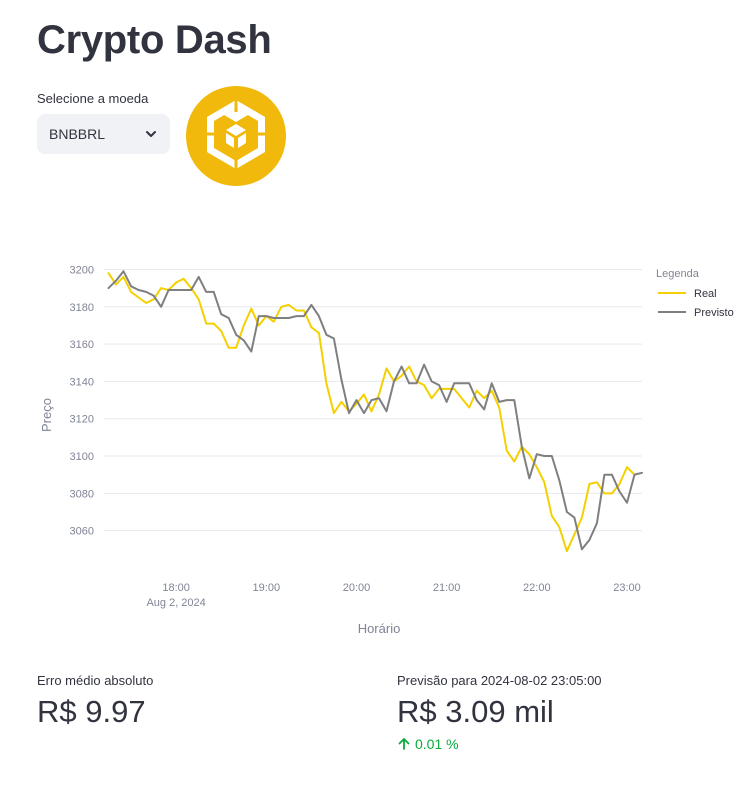  Describe the element at coordinates (91, 711) in the screenshot. I see `mae-value: R$ 9.97` at that location.